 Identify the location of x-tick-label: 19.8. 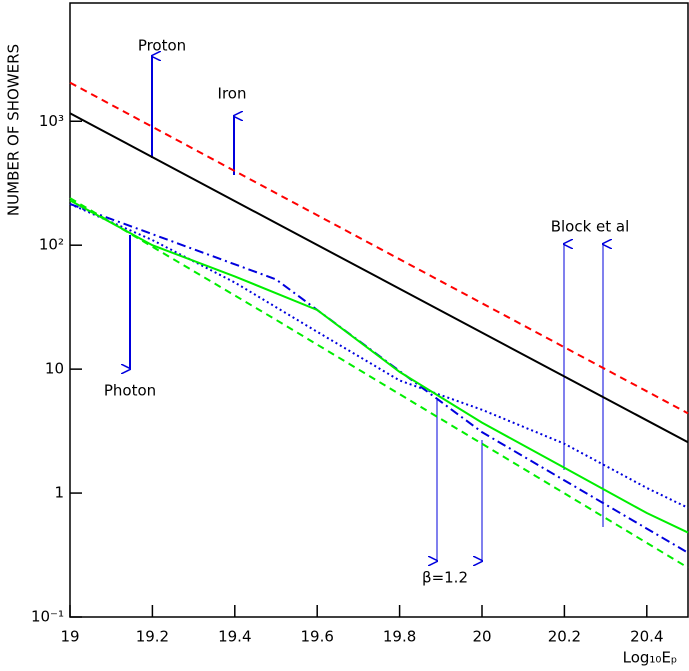
(399, 637).